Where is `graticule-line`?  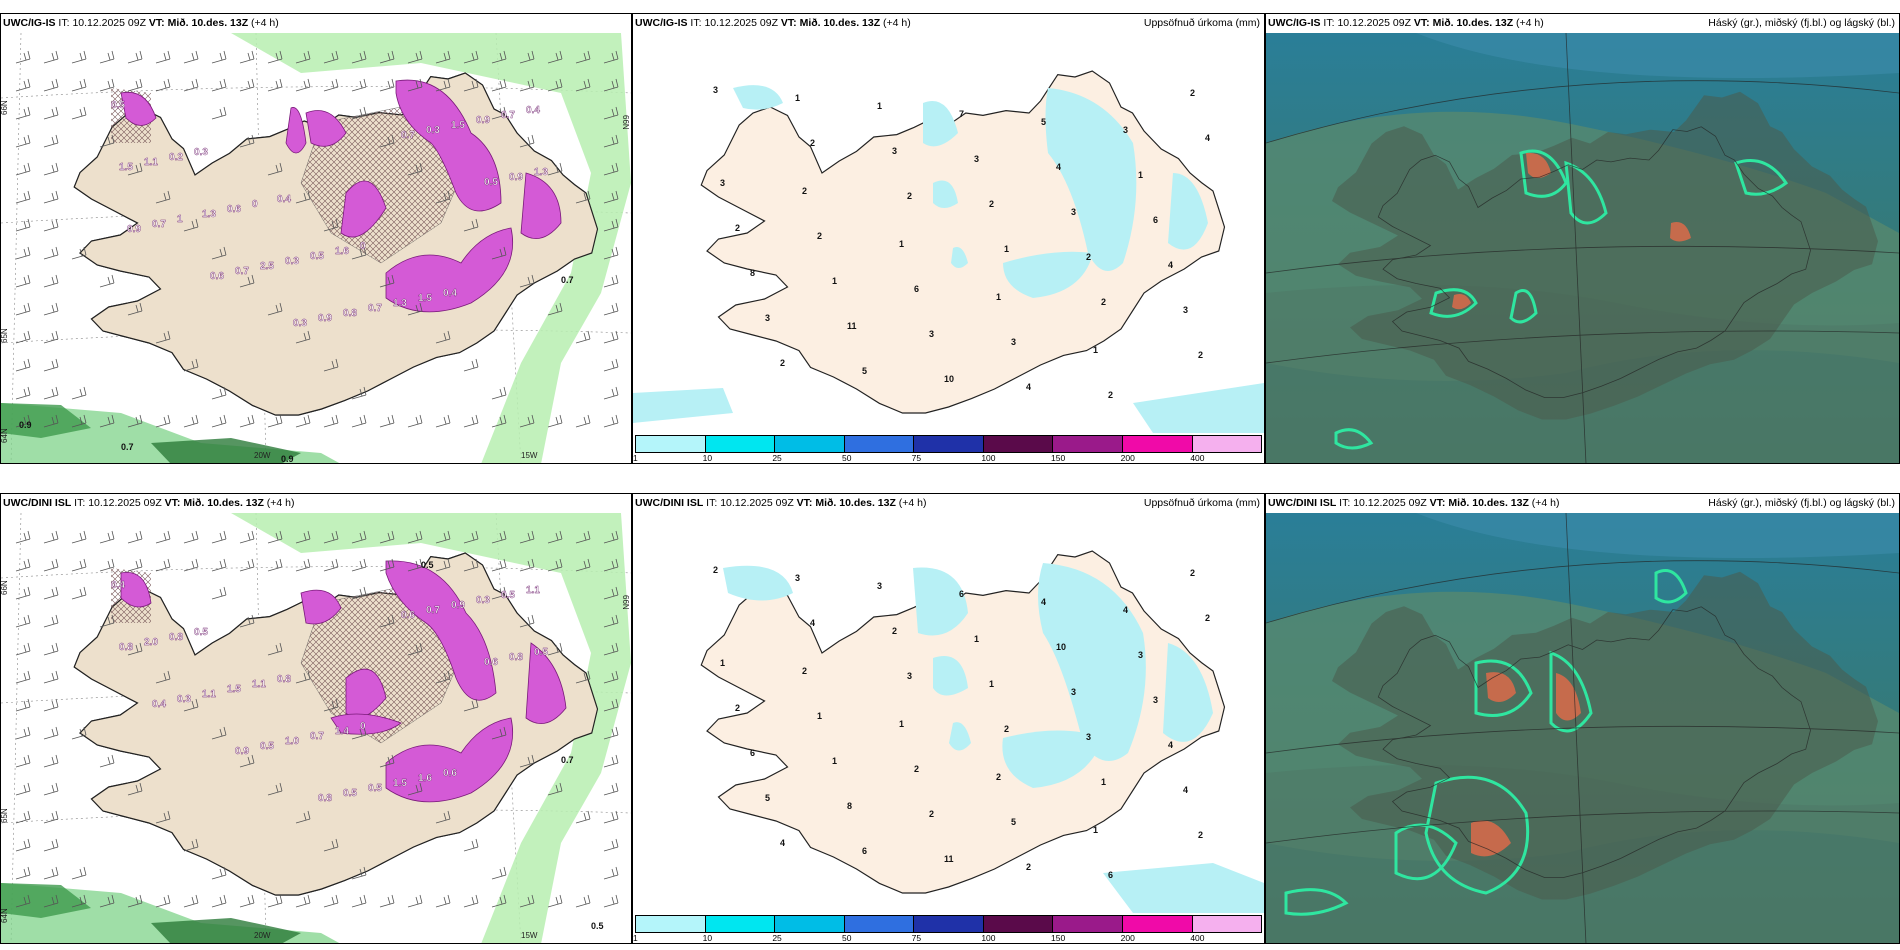
graticule-line is located at coordinates (1582, 347).